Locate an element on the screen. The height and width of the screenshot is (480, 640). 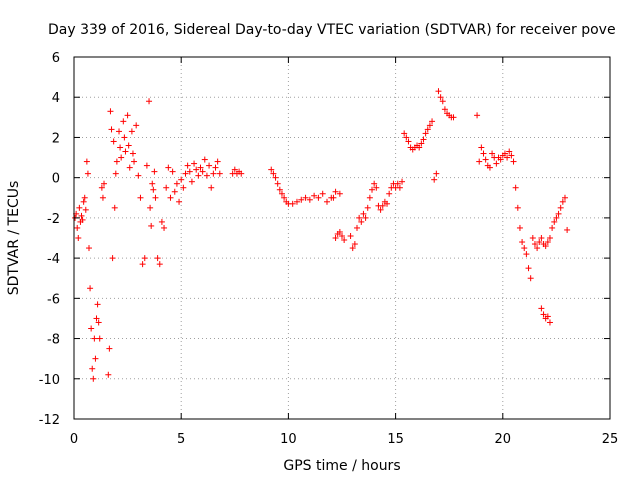
y-tick-label: 0 is located at coordinates (56, 179).